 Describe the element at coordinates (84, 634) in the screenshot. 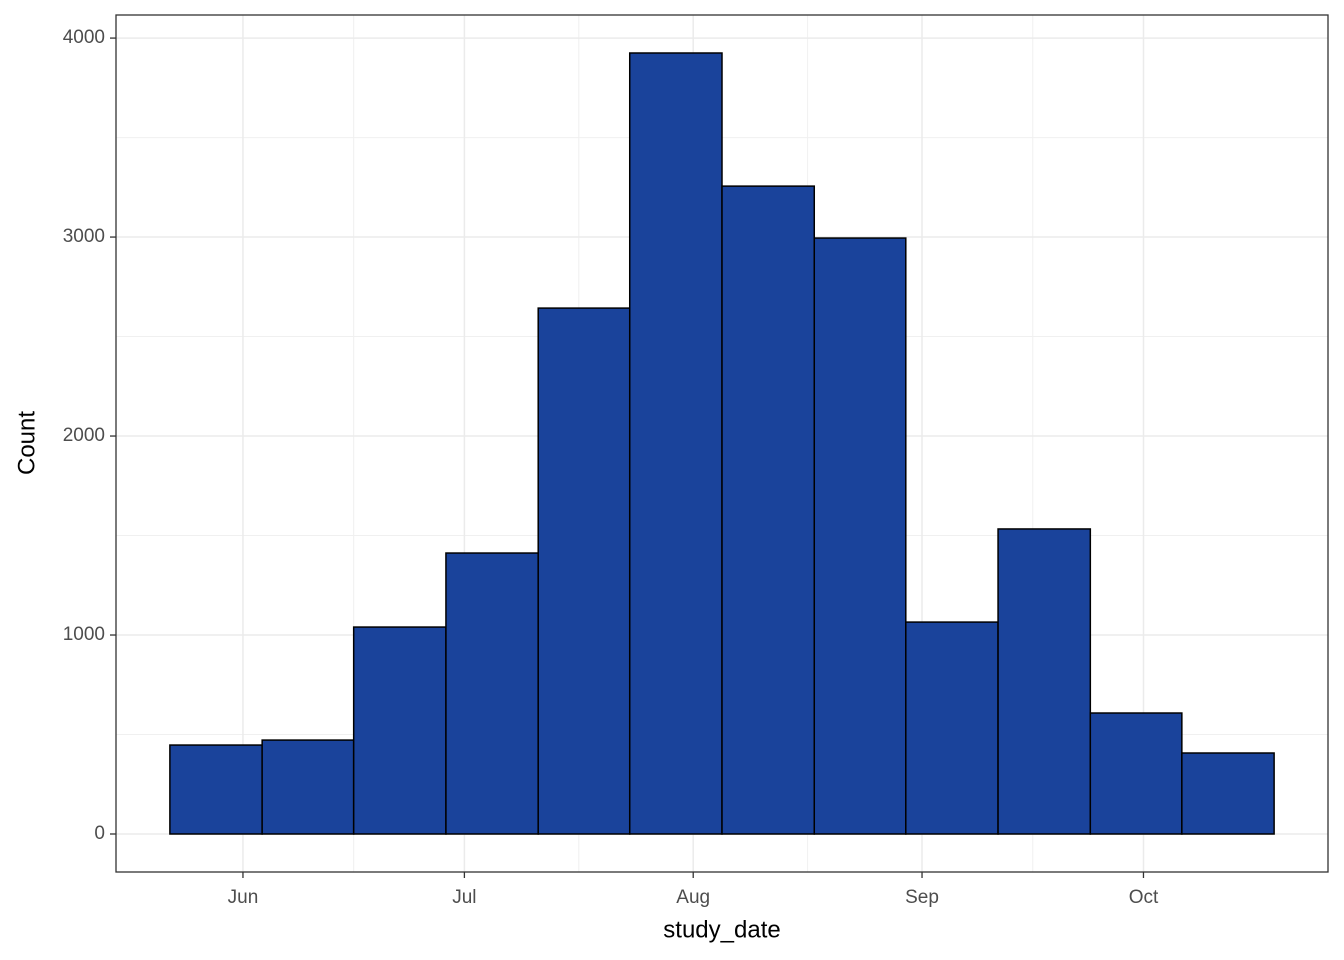

I see `y-tick-label: 1000` at that location.